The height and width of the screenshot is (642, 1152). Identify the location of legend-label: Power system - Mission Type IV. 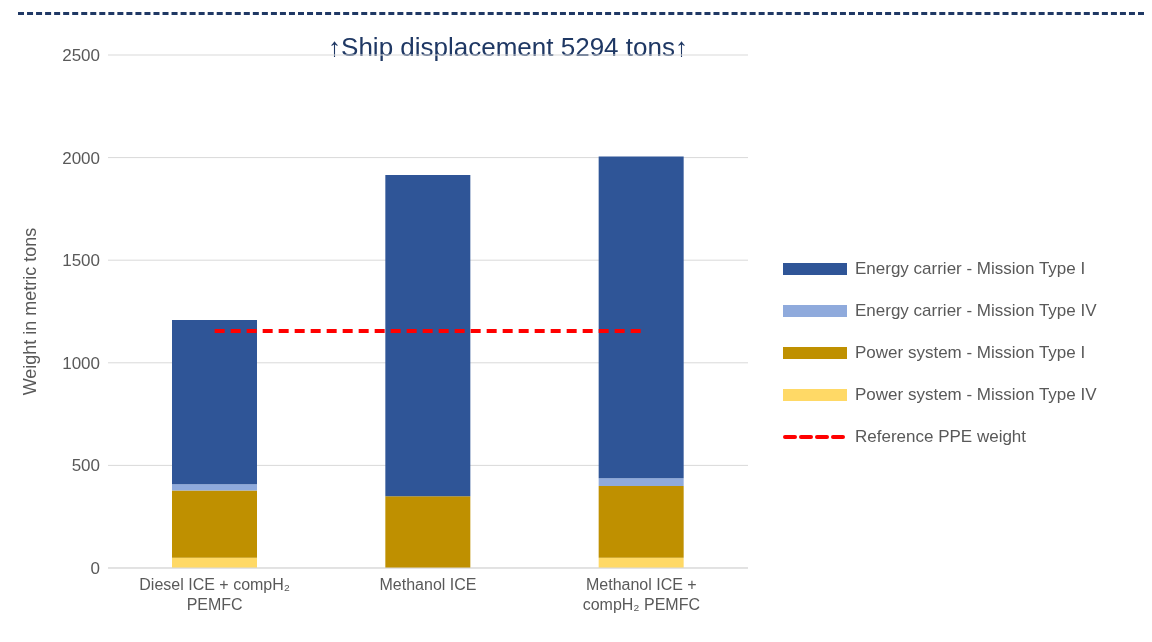
(976, 395).